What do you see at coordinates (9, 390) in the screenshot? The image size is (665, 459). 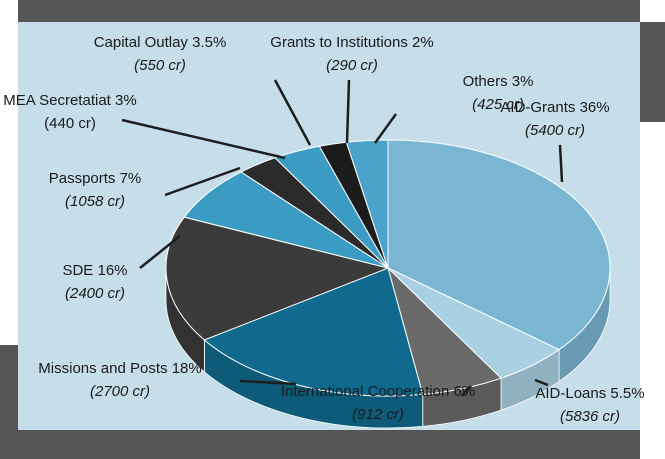 I see `frame-left` at bounding box center [9, 390].